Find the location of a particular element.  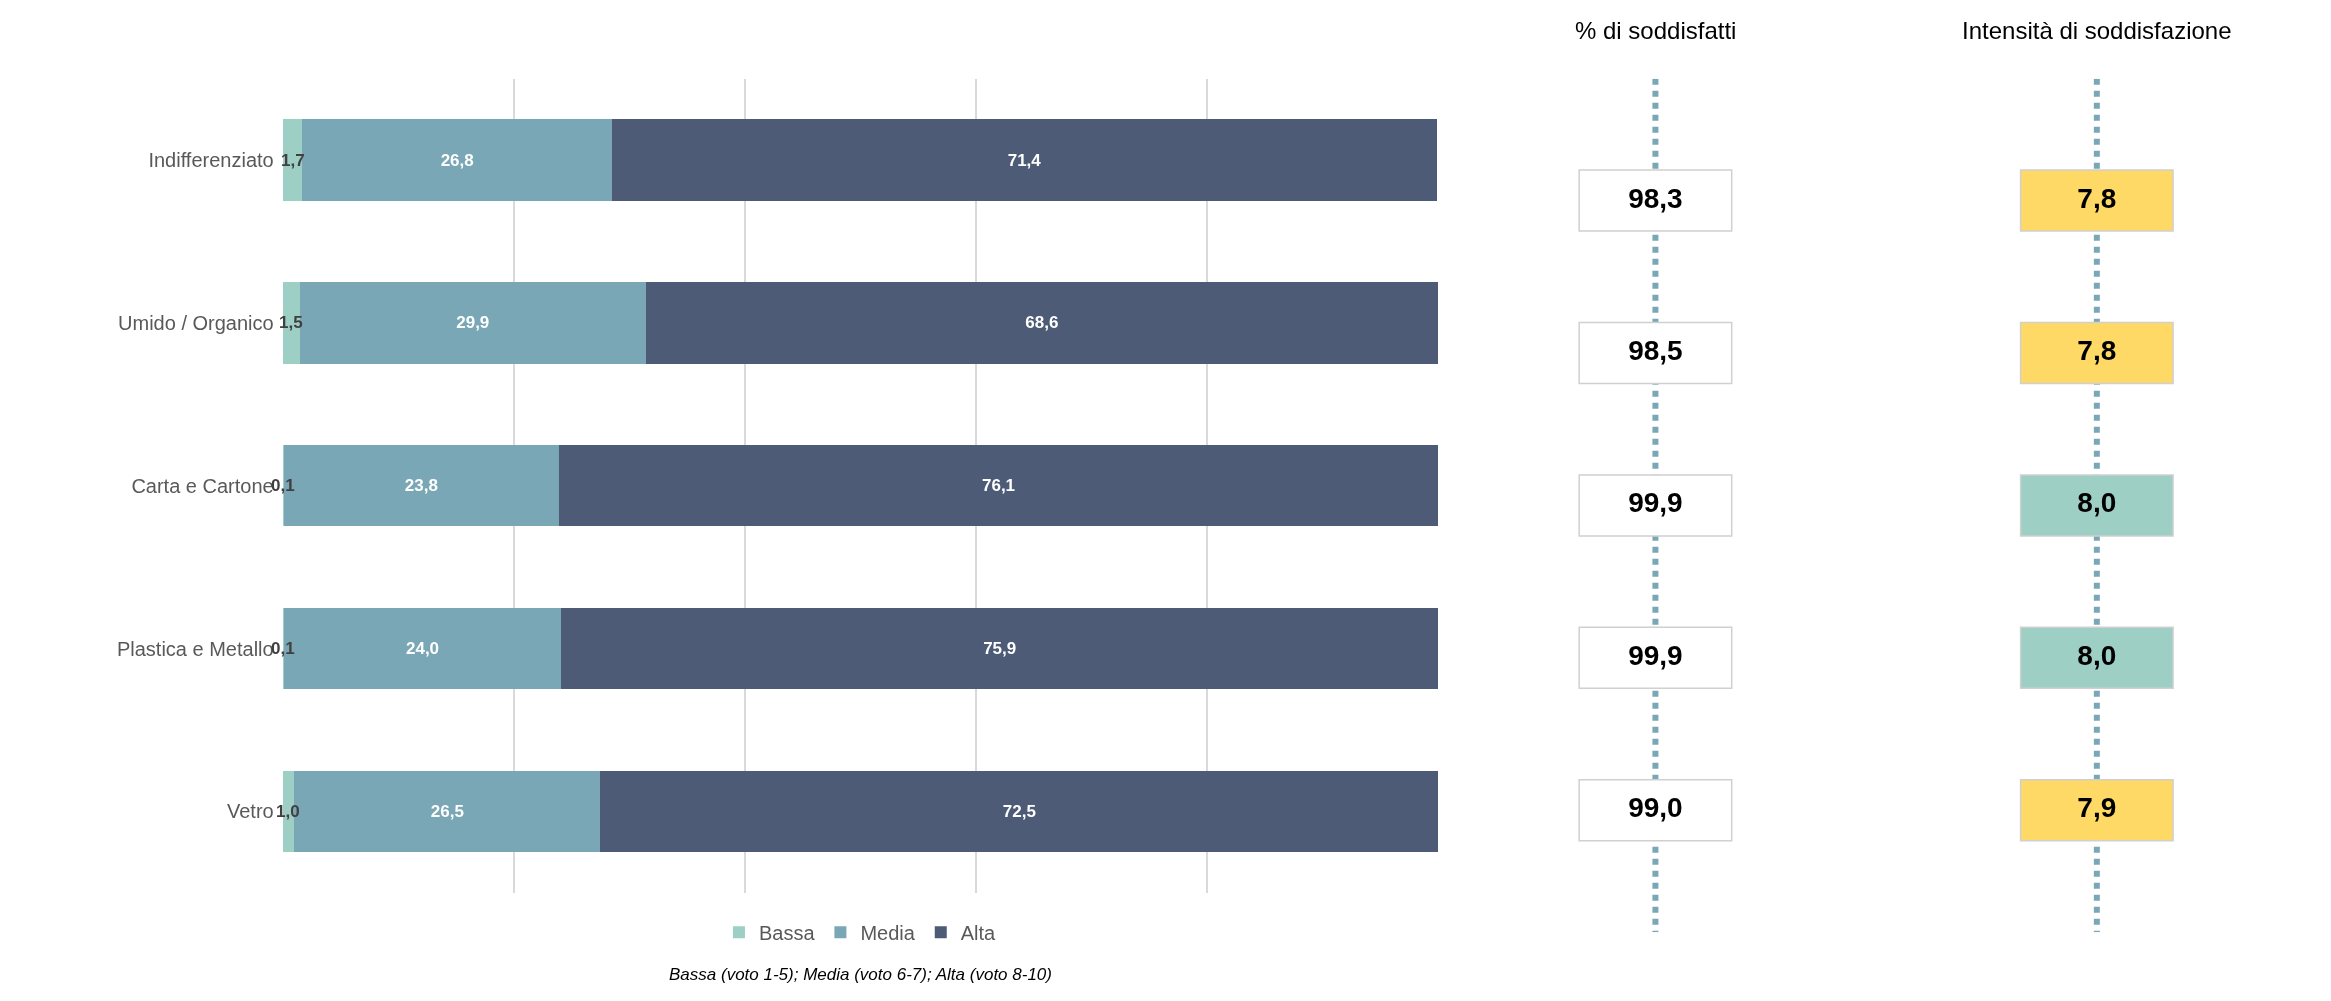

y-tick-label: Umido / Organico is located at coordinates (196, 322).